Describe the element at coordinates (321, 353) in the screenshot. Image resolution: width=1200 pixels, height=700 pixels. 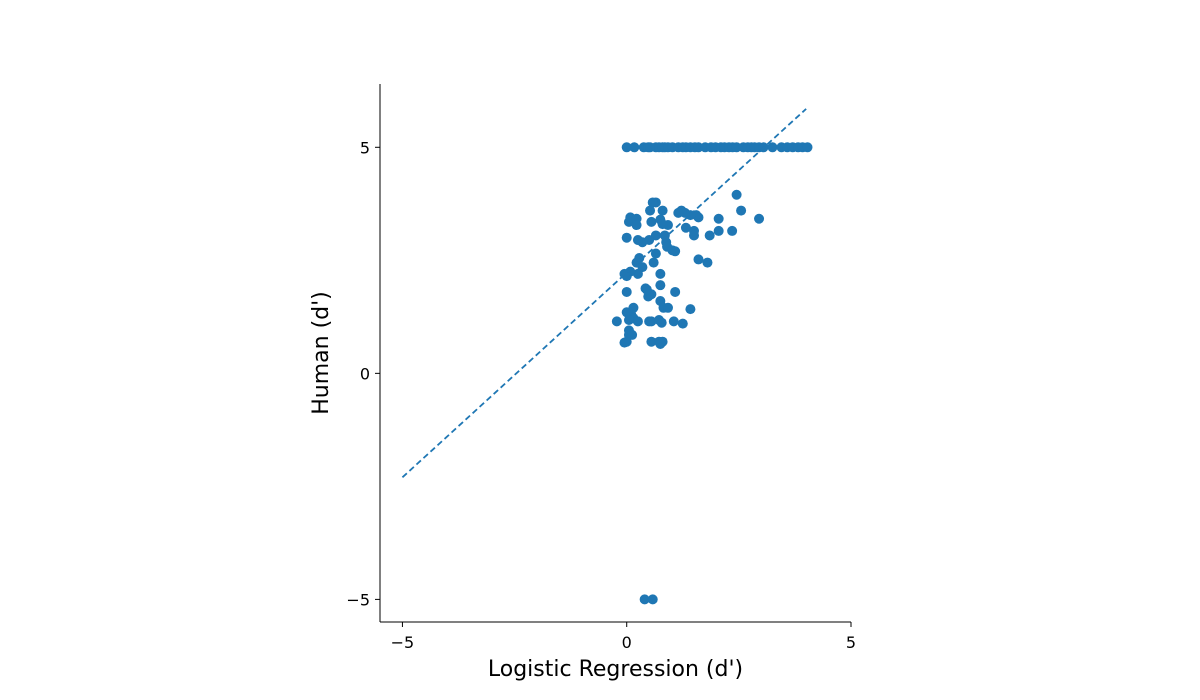
I see `y-axis-label: Human (d')` at that location.